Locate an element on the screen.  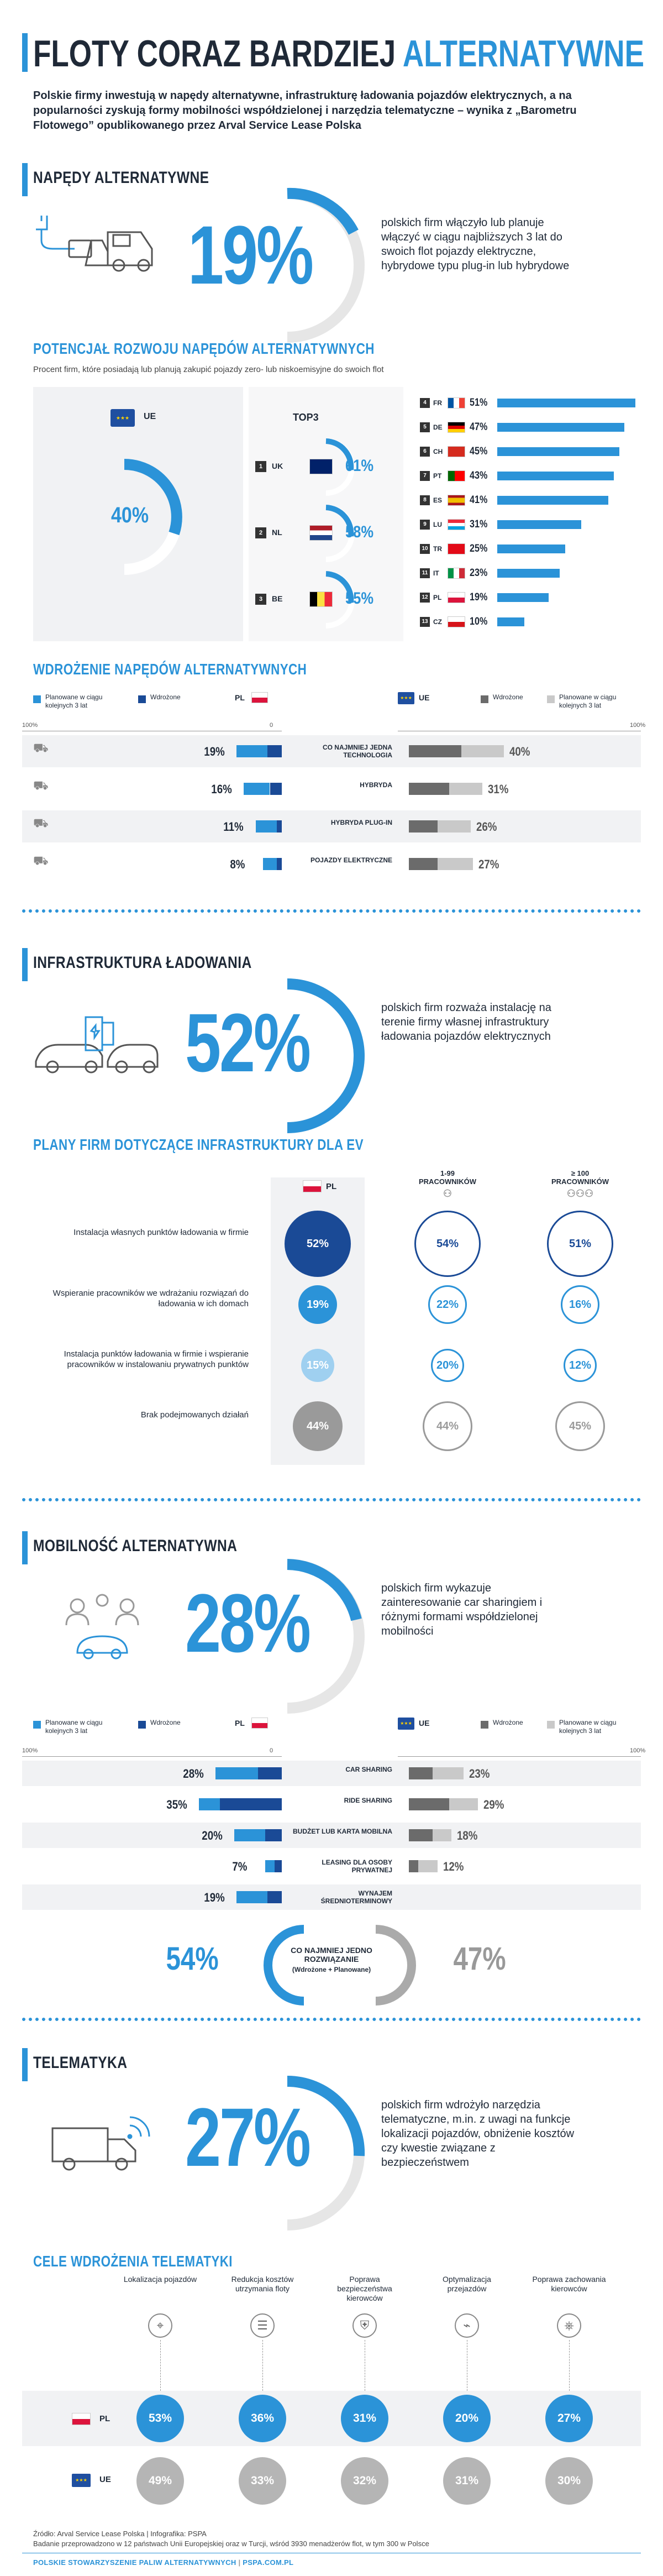
rank-badge: 11 is located at coordinates (425, 573).